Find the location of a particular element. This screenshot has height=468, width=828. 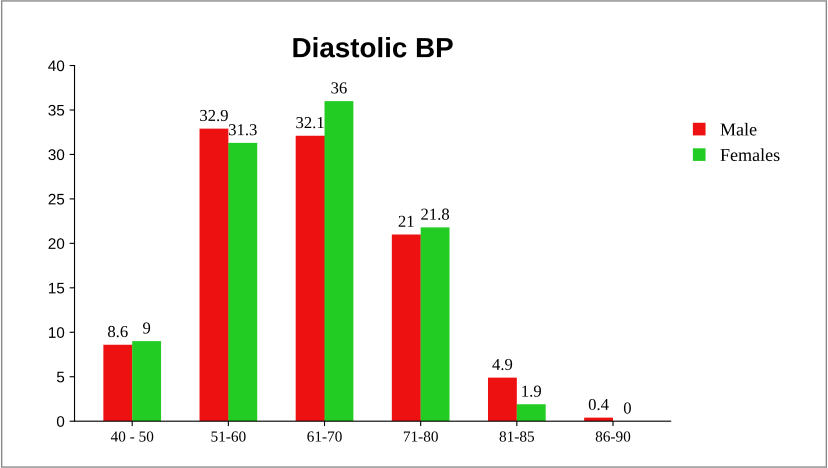

x-tick-label: 86-90 is located at coordinates (613, 436).